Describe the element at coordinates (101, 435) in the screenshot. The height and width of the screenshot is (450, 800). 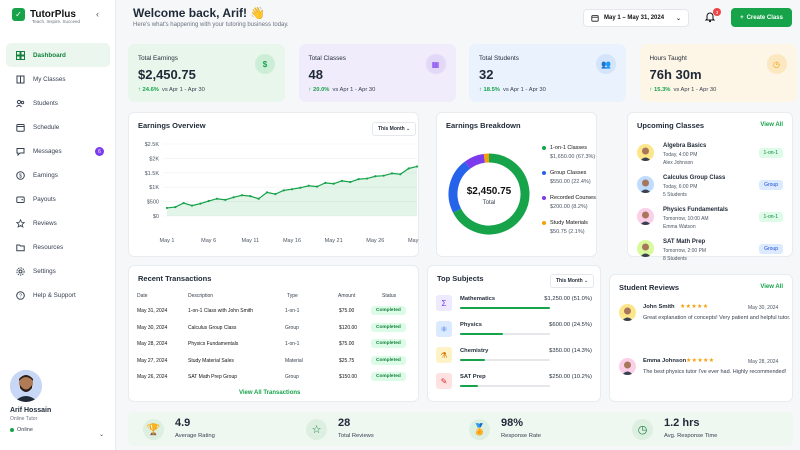
I see `chevron-down-icon: ⌄` at that location.